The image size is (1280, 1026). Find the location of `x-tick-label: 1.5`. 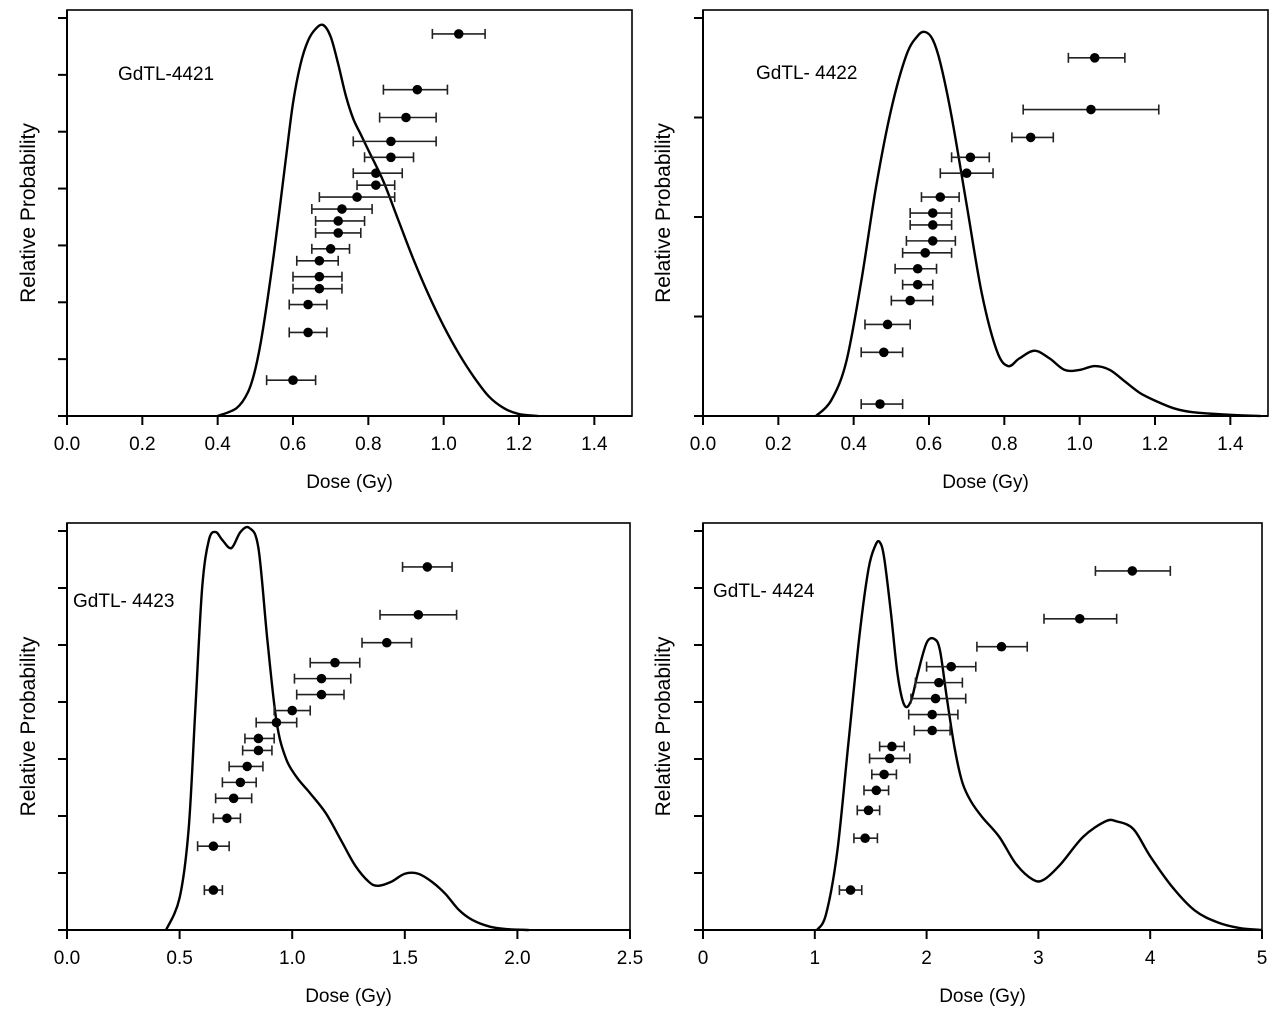

x-tick-label: 1.5 is located at coordinates (405, 958).